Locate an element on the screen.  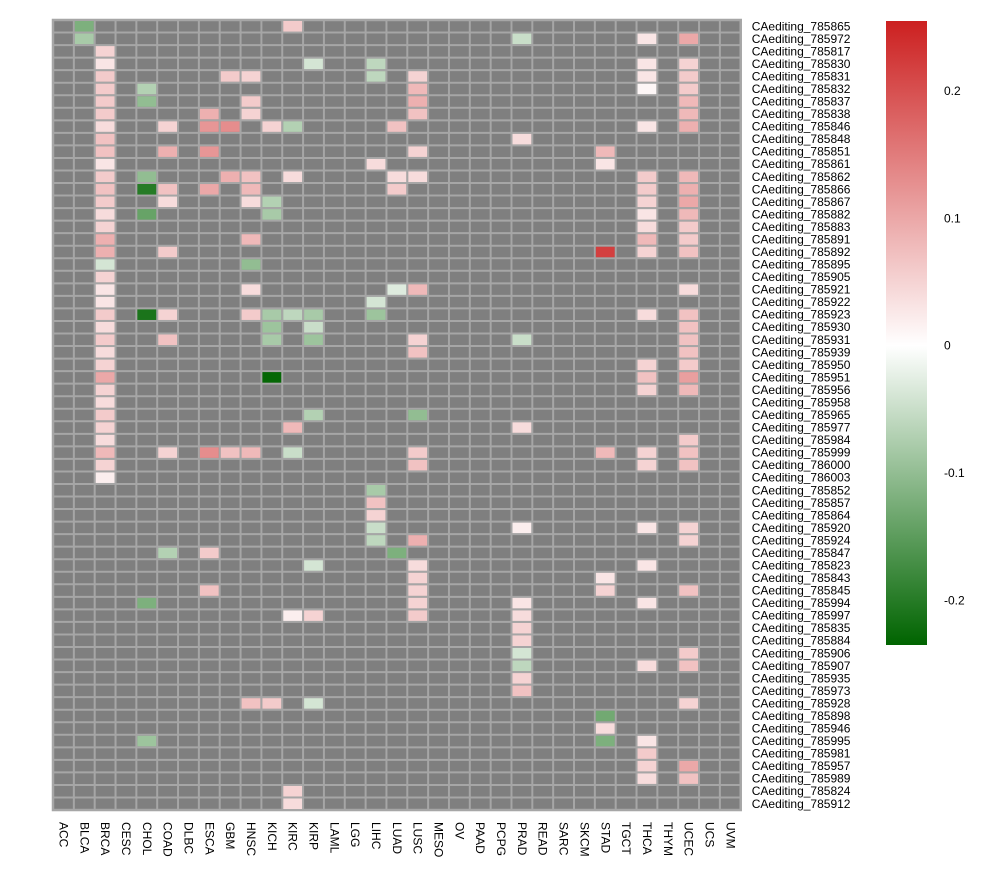
row-label: CAediting_785977 is located at coordinates (801, 428).